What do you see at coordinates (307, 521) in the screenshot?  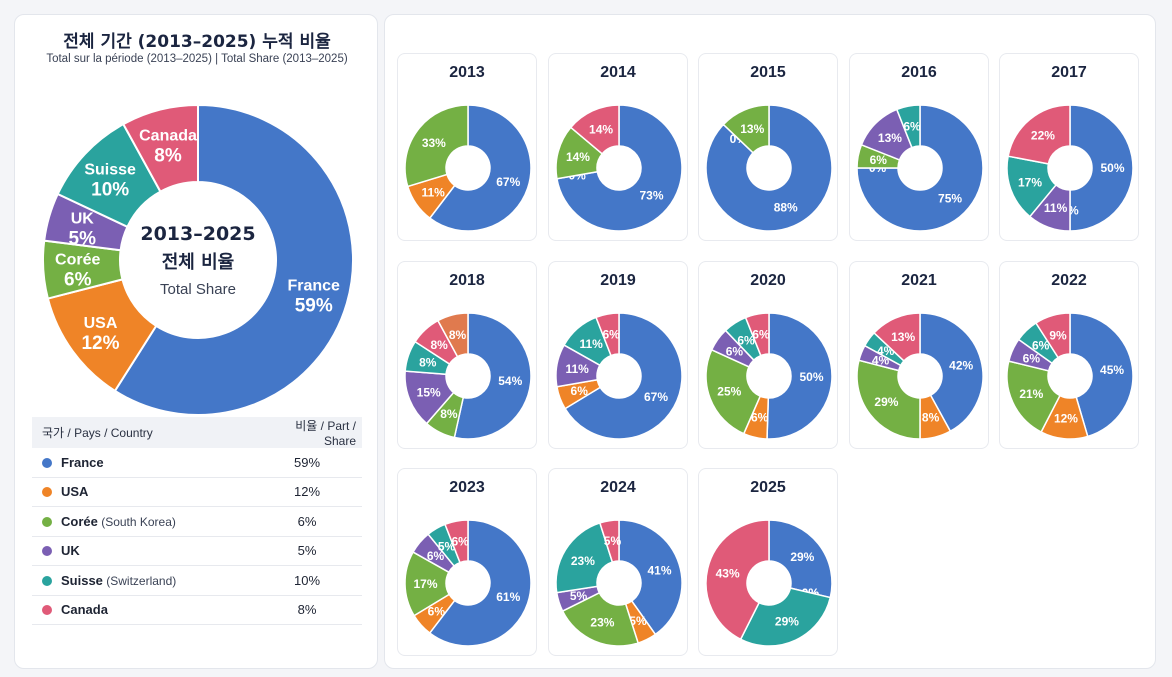 I see `share-cell: 6%` at bounding box center [307, 521].